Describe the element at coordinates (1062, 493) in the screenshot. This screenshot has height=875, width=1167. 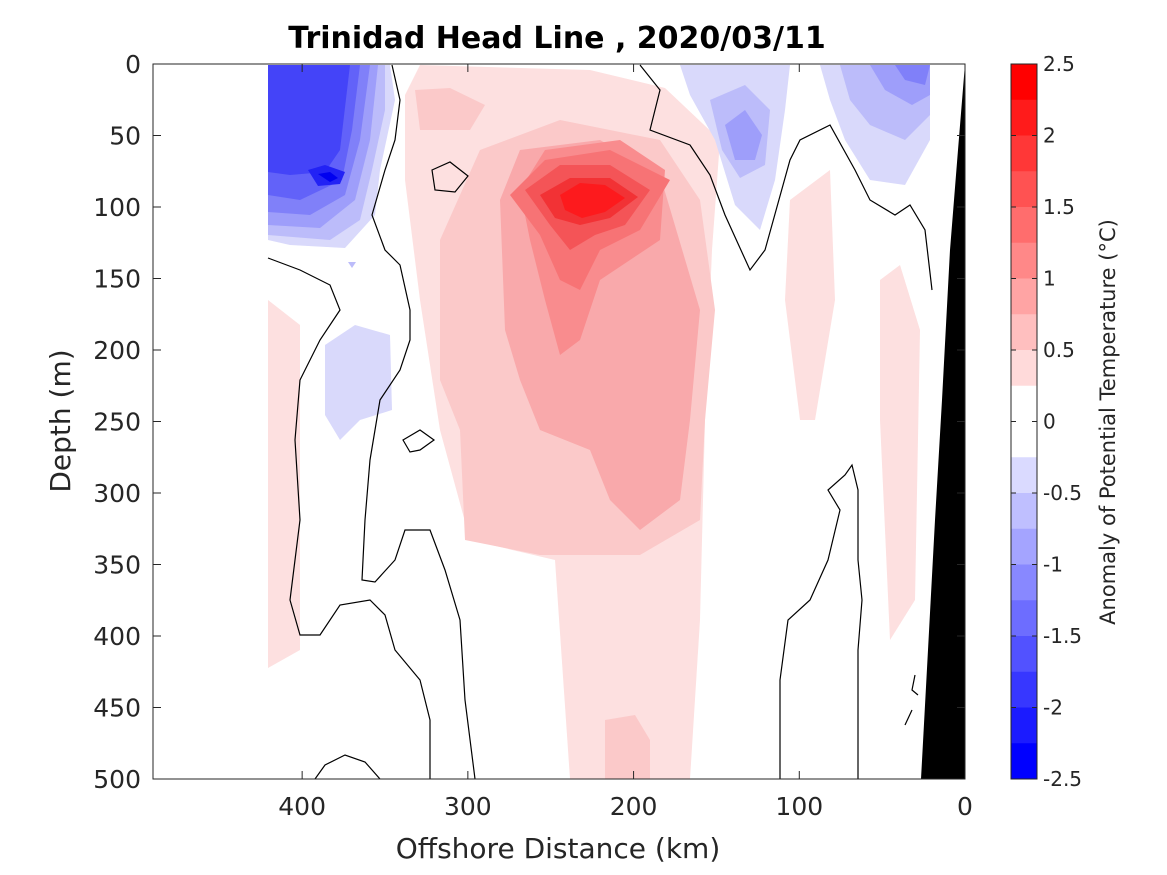
I see `colorbar-tick-label: -0.5` at that location.